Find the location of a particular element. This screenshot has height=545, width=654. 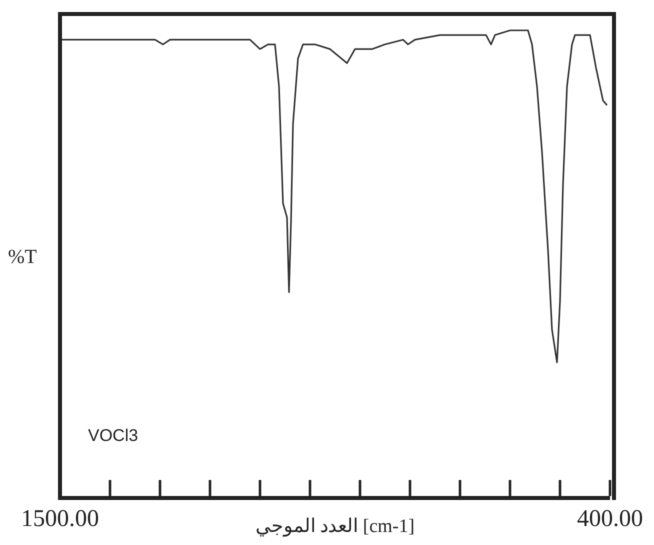

x-tick-label: 400.00 is located at coordinates (610, 519).